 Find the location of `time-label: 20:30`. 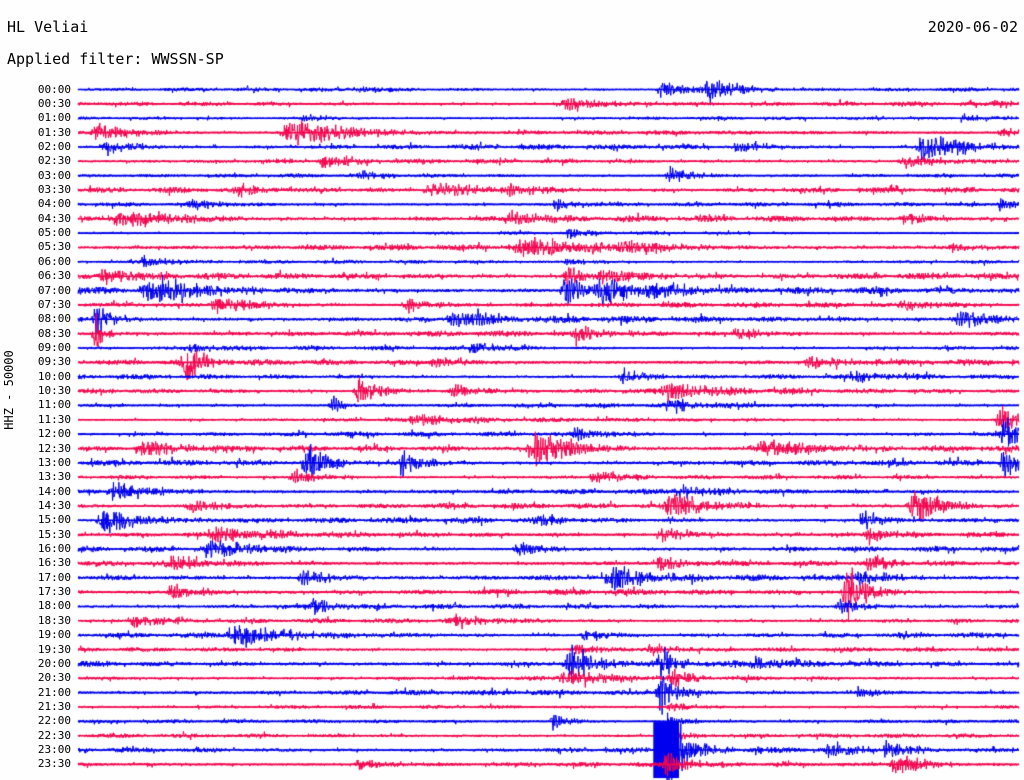

time-label: 20:30 is located at coordinates (54, 678).